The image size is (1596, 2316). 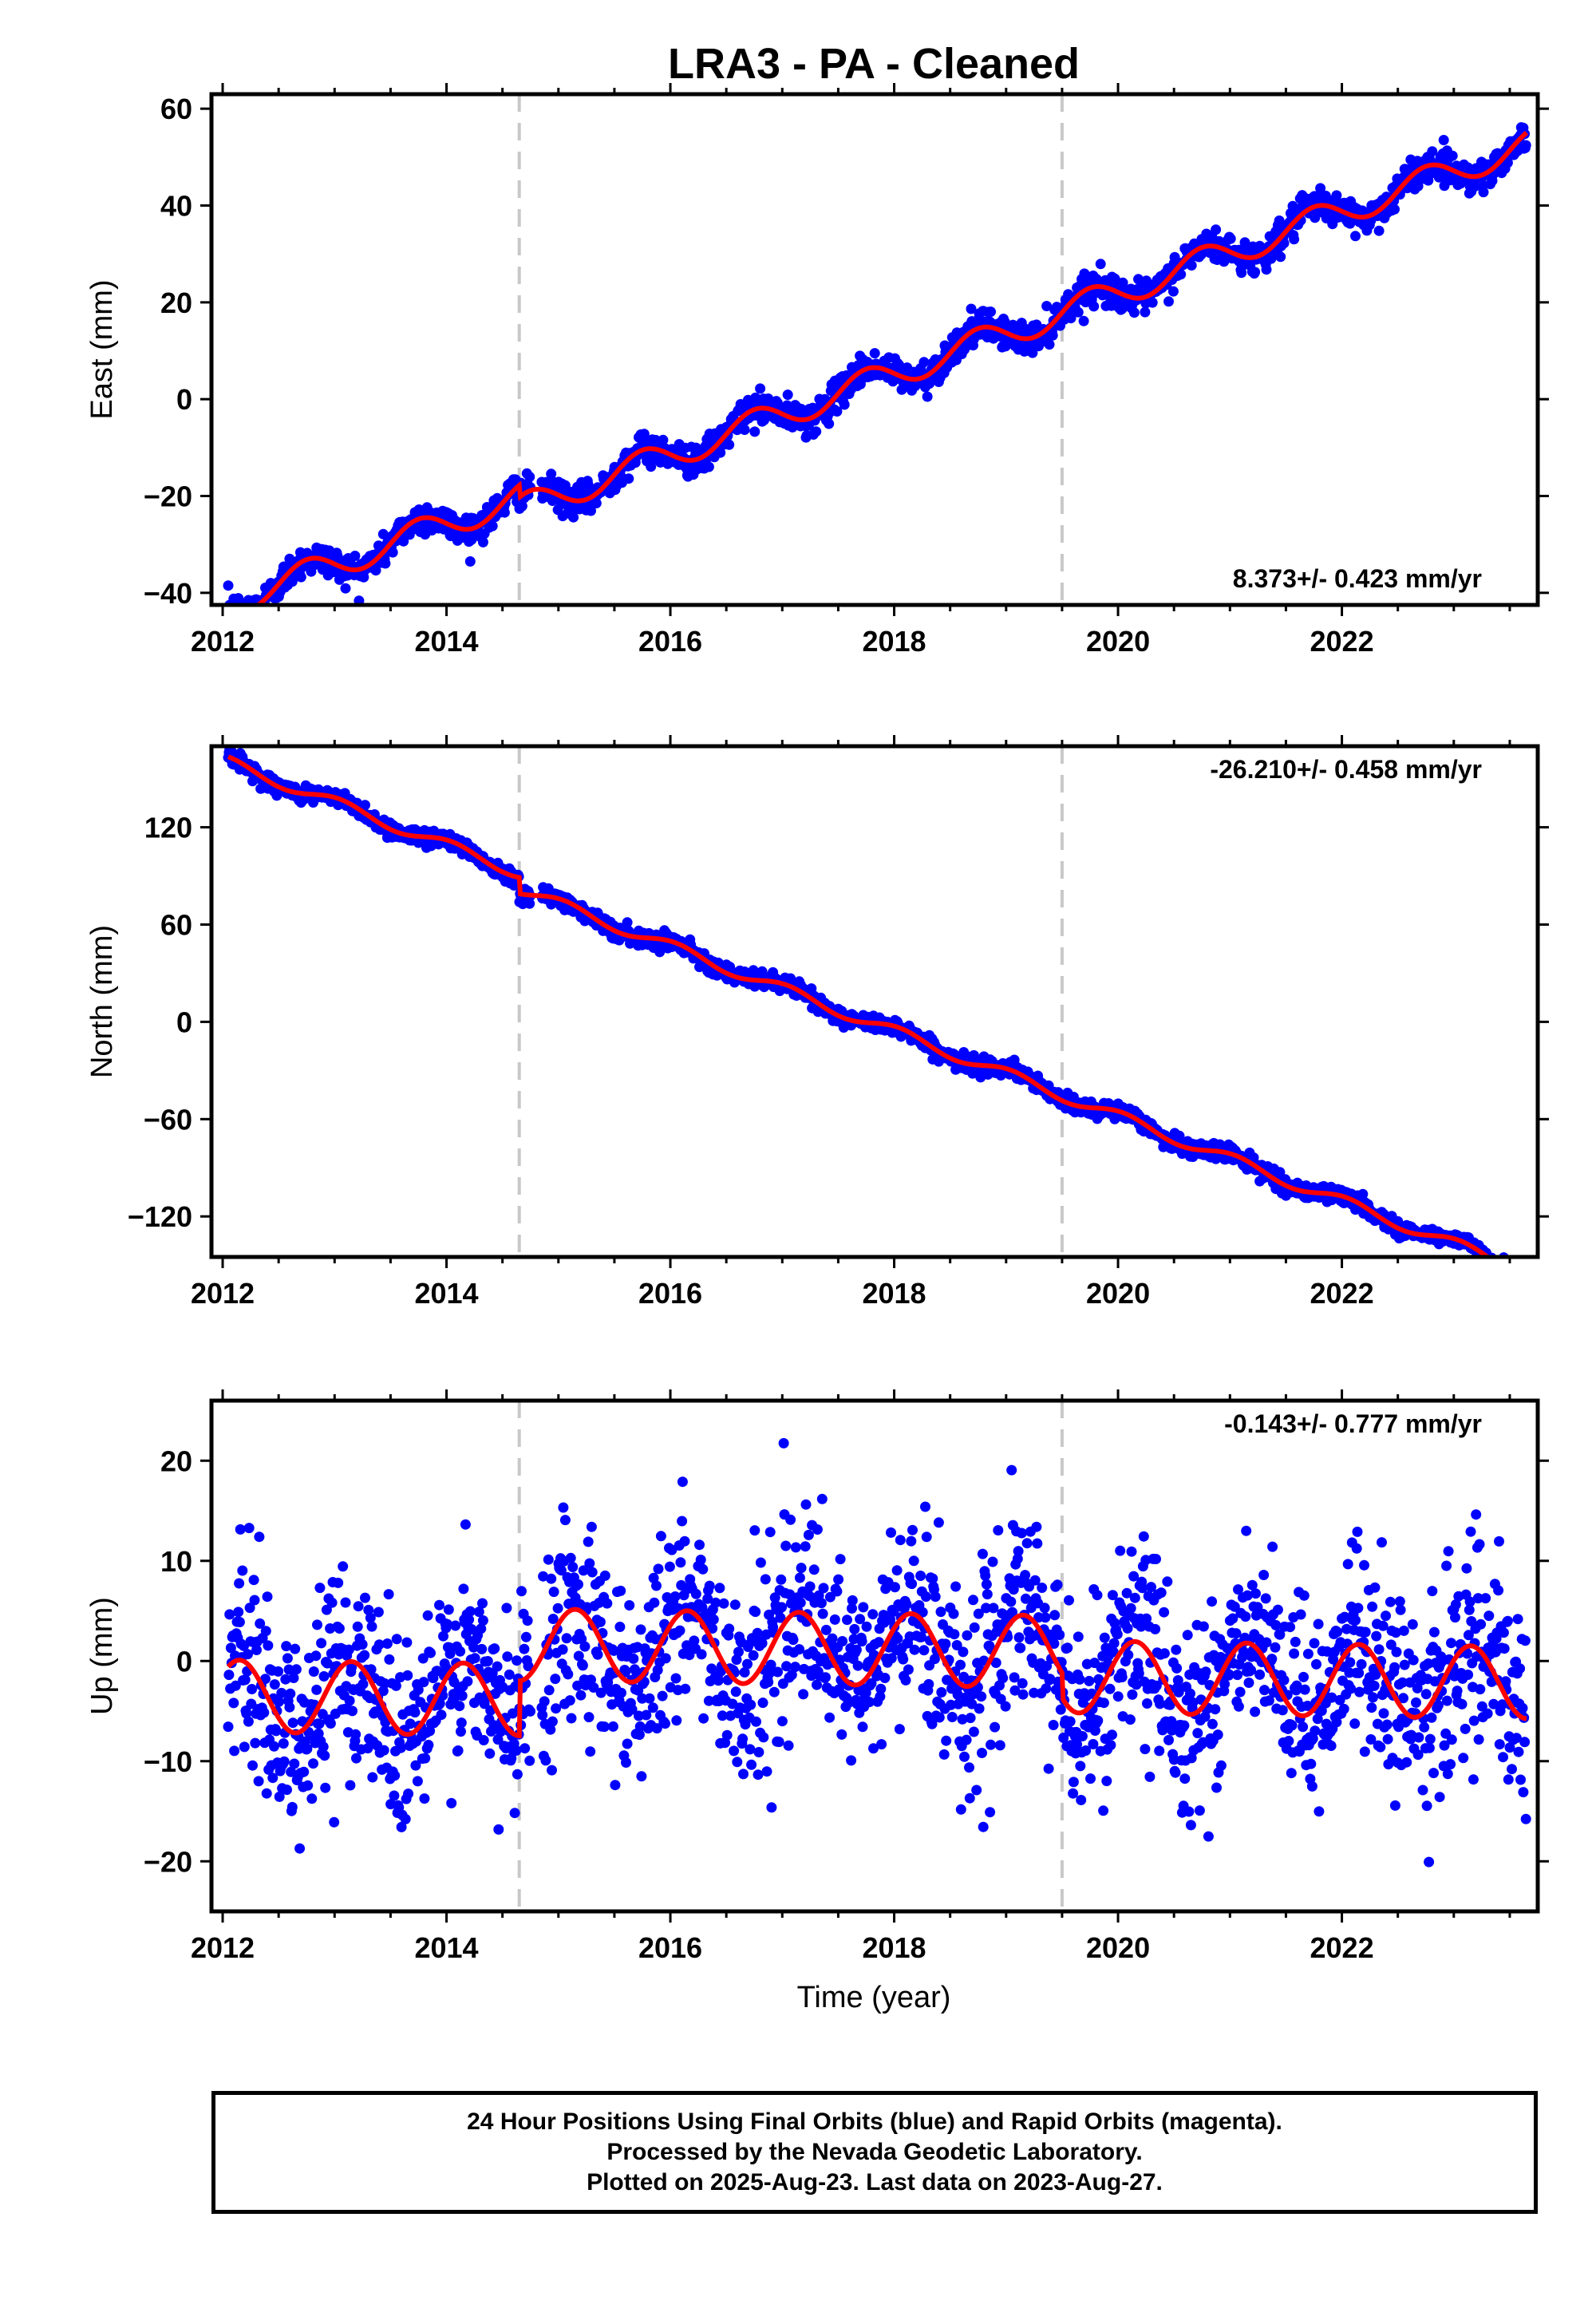 I want to click on x-tick-label: 2012, so click(x=223, y=641).